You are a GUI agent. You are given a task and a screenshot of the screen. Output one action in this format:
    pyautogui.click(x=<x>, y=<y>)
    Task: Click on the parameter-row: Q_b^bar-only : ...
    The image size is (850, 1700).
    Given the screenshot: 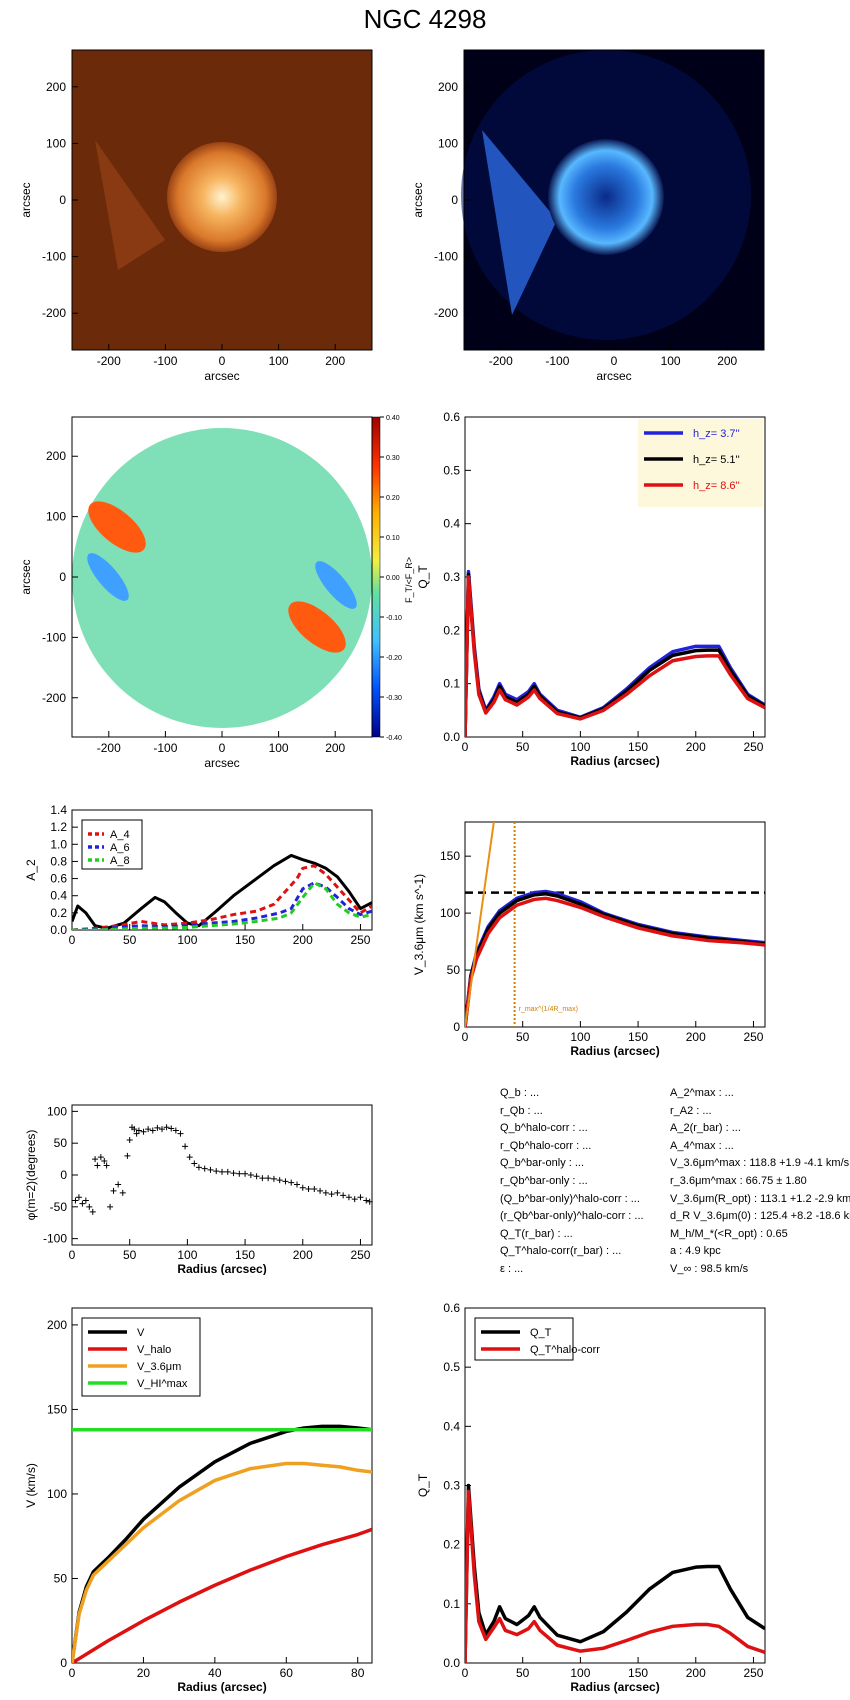 What is the action you would take?
    pyautogui.click(x=542, y=1163)
    